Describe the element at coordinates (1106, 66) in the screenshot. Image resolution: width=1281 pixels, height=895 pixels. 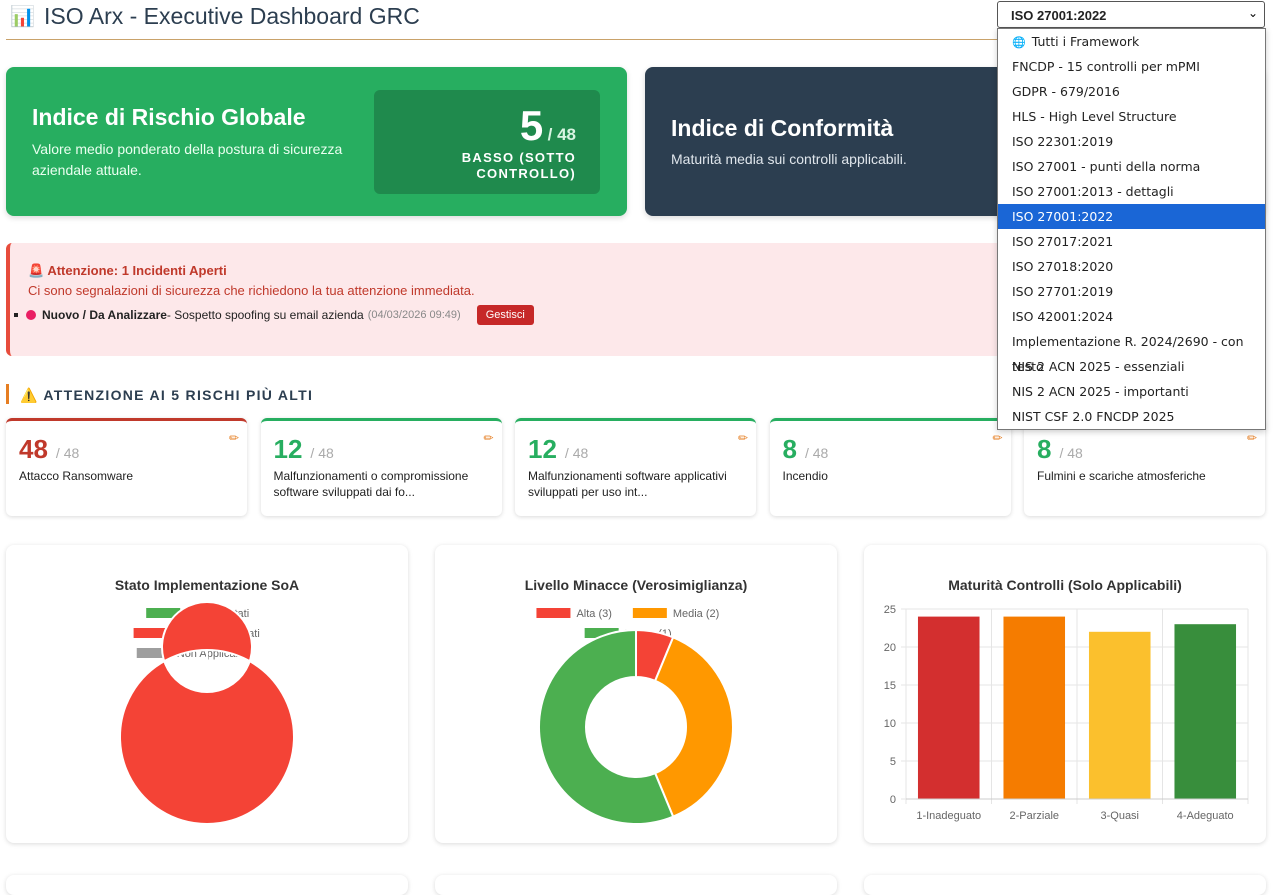
I see `option-label: FNCDP - 15 controlli per mPMI` at that location.